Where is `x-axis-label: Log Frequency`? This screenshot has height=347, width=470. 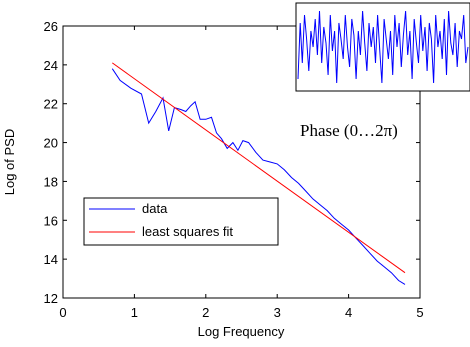
x-axis-label: Log Frequency is located at coordinates (241, 331).